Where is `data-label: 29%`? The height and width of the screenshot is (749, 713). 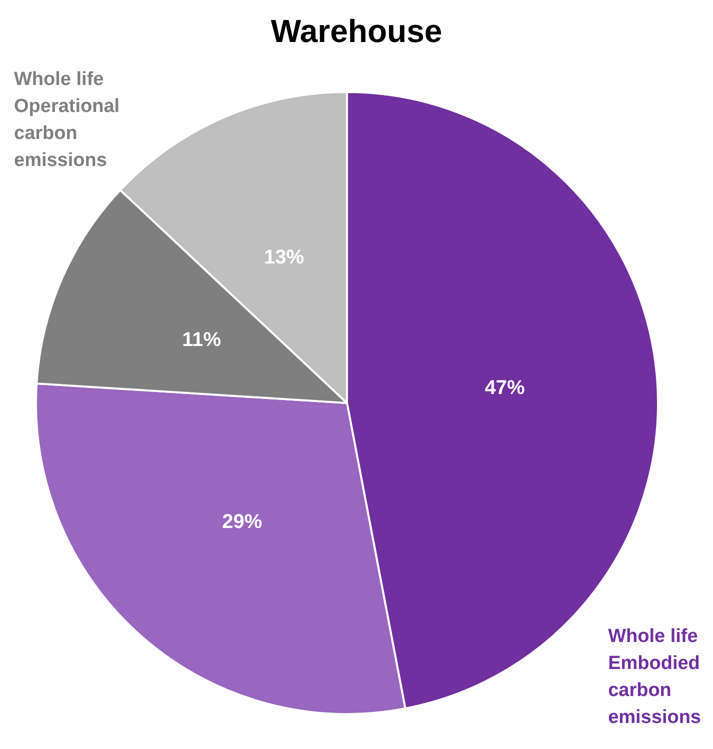
data-label: 29% is located at coordinates (242, 521).